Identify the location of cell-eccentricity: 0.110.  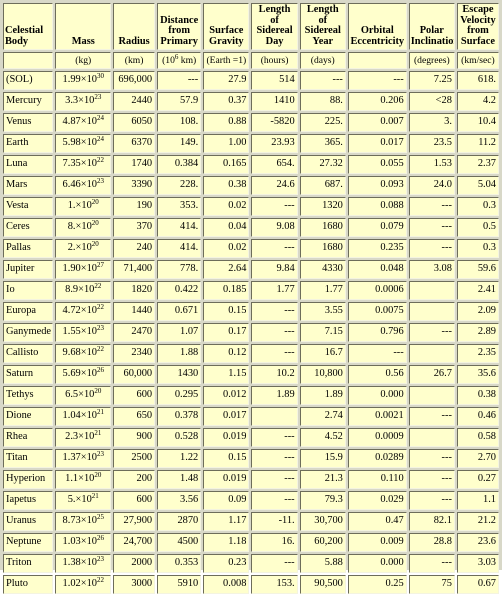
(377, 479).